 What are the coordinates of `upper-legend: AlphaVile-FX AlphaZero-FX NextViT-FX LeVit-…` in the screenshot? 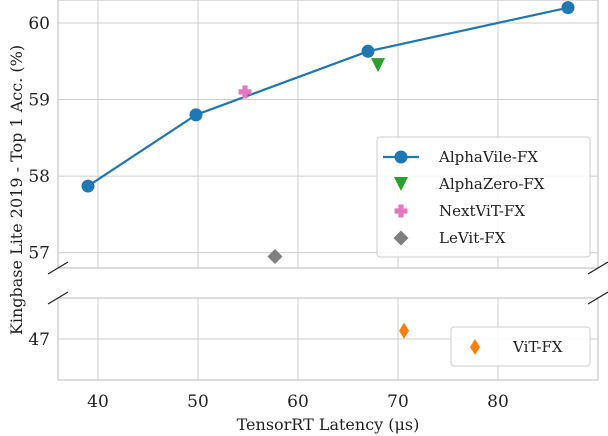 It's located at (483, 197).